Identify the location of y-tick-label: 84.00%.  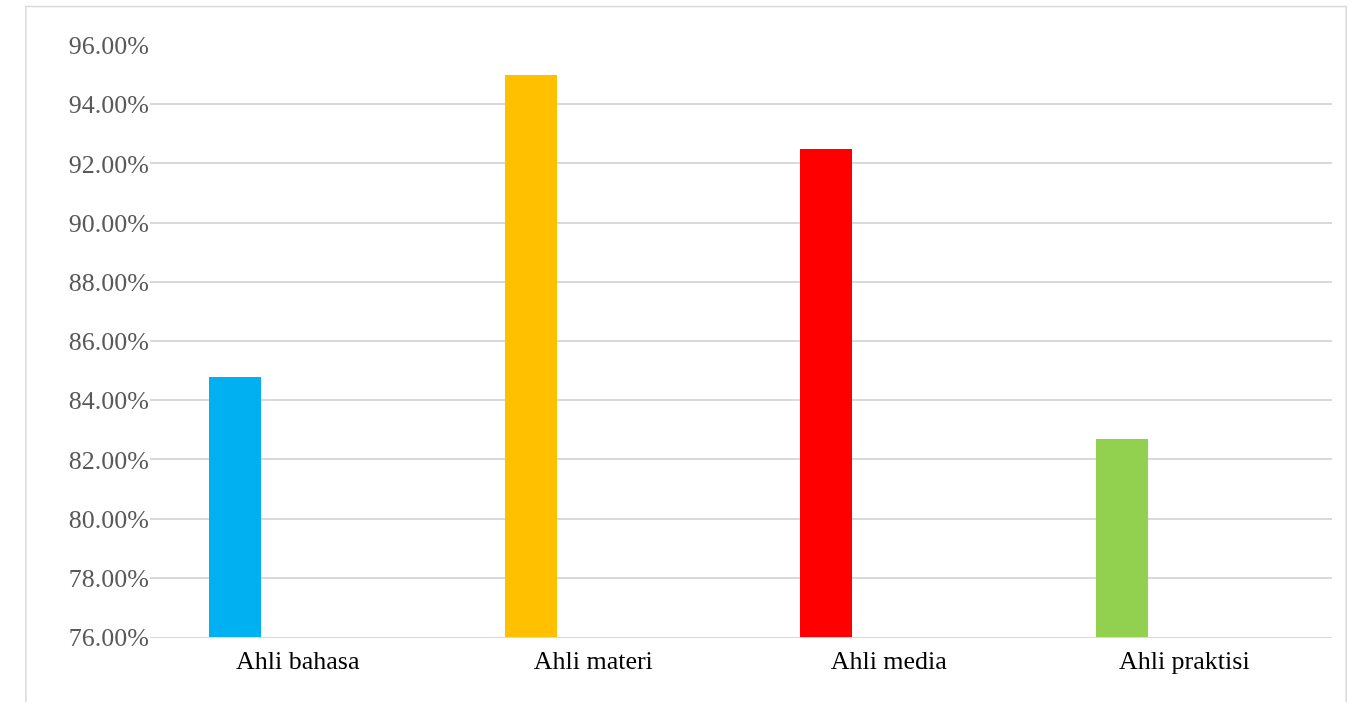
(108, 401).